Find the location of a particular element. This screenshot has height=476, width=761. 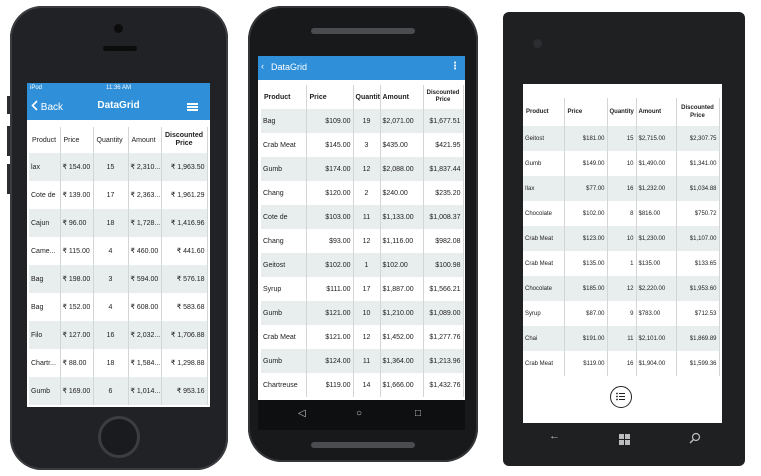

table-row: Bag $109.00 19 $2,071.00 $1,677.51 is located at coordinates (362, 121).